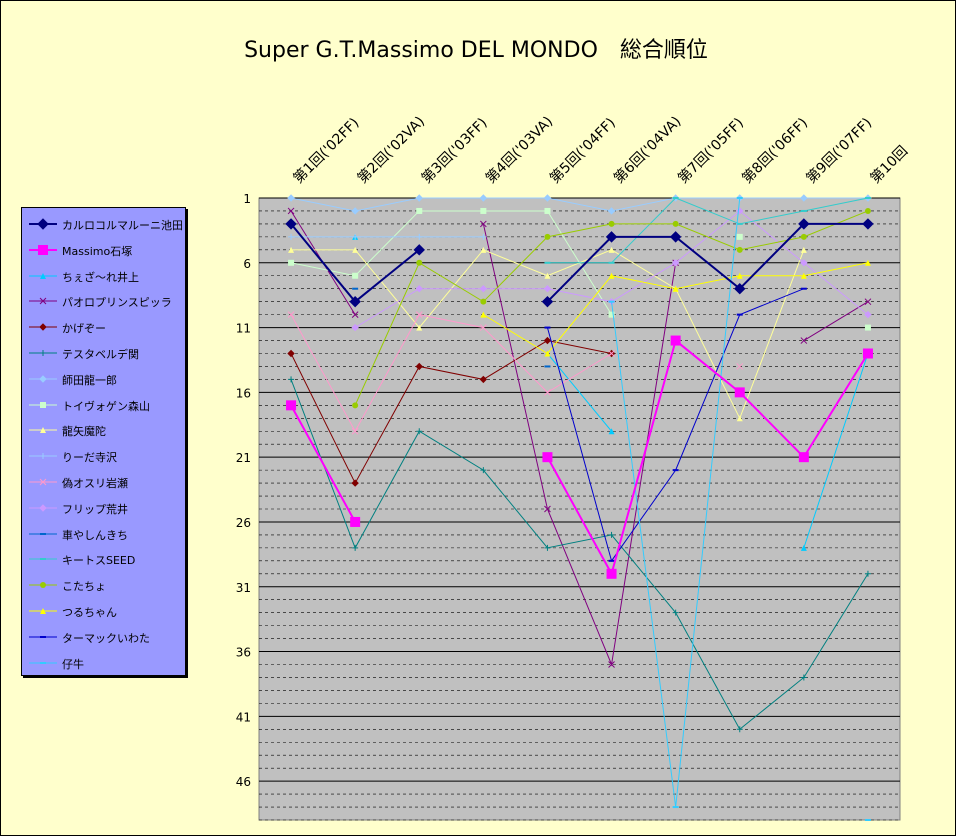 The height and width of the screenshot is (836, 956). What do you see at coordinates (582, 150) in the screenshot?
I see `x-category-label: 第5回('04FF)` at bounding box center [582, 150].